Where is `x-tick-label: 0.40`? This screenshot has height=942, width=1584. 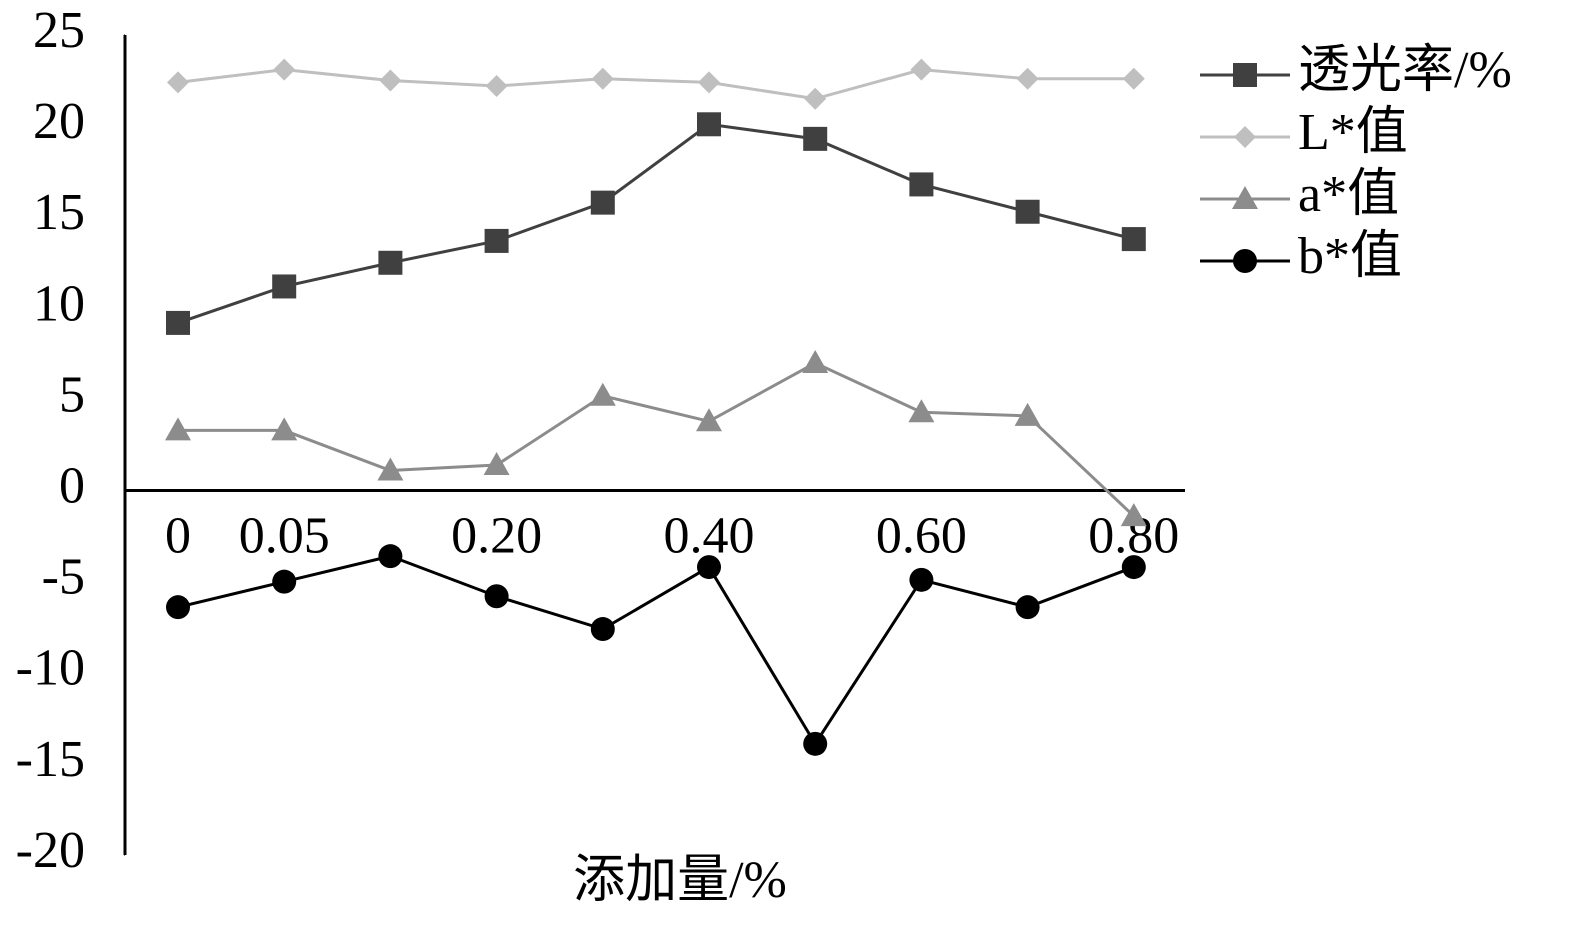
x-tick-label: 0.40 is located at coordinates (709, 535).